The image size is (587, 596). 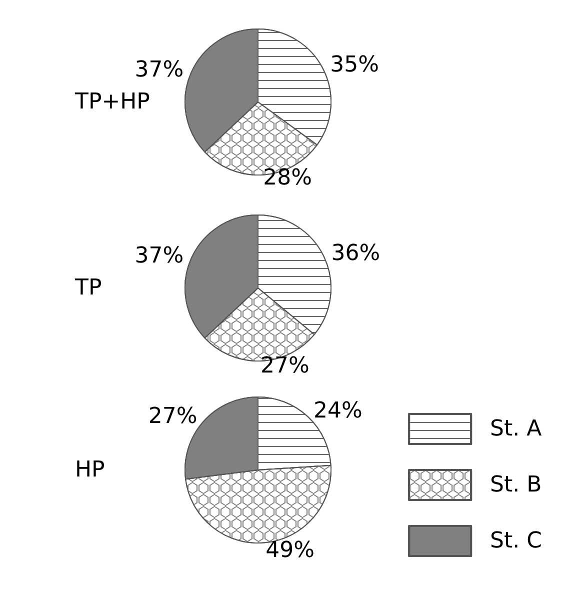 What do you see at coordinates (90, 470) in the screenshot?
I see `text: HP` at bounding box center [90, 470].